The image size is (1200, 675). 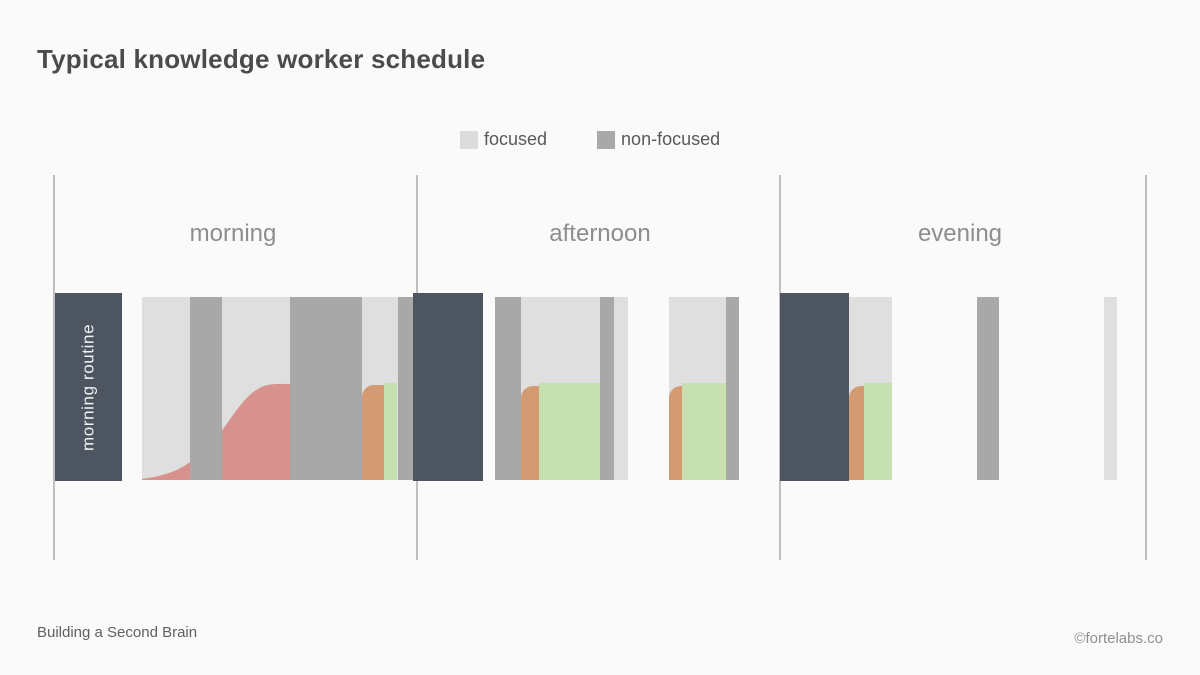 What do you see at coordinates (960, 233) in the screenshot?
I see `section-label-evening: evening` at bounding box center [960, 233].